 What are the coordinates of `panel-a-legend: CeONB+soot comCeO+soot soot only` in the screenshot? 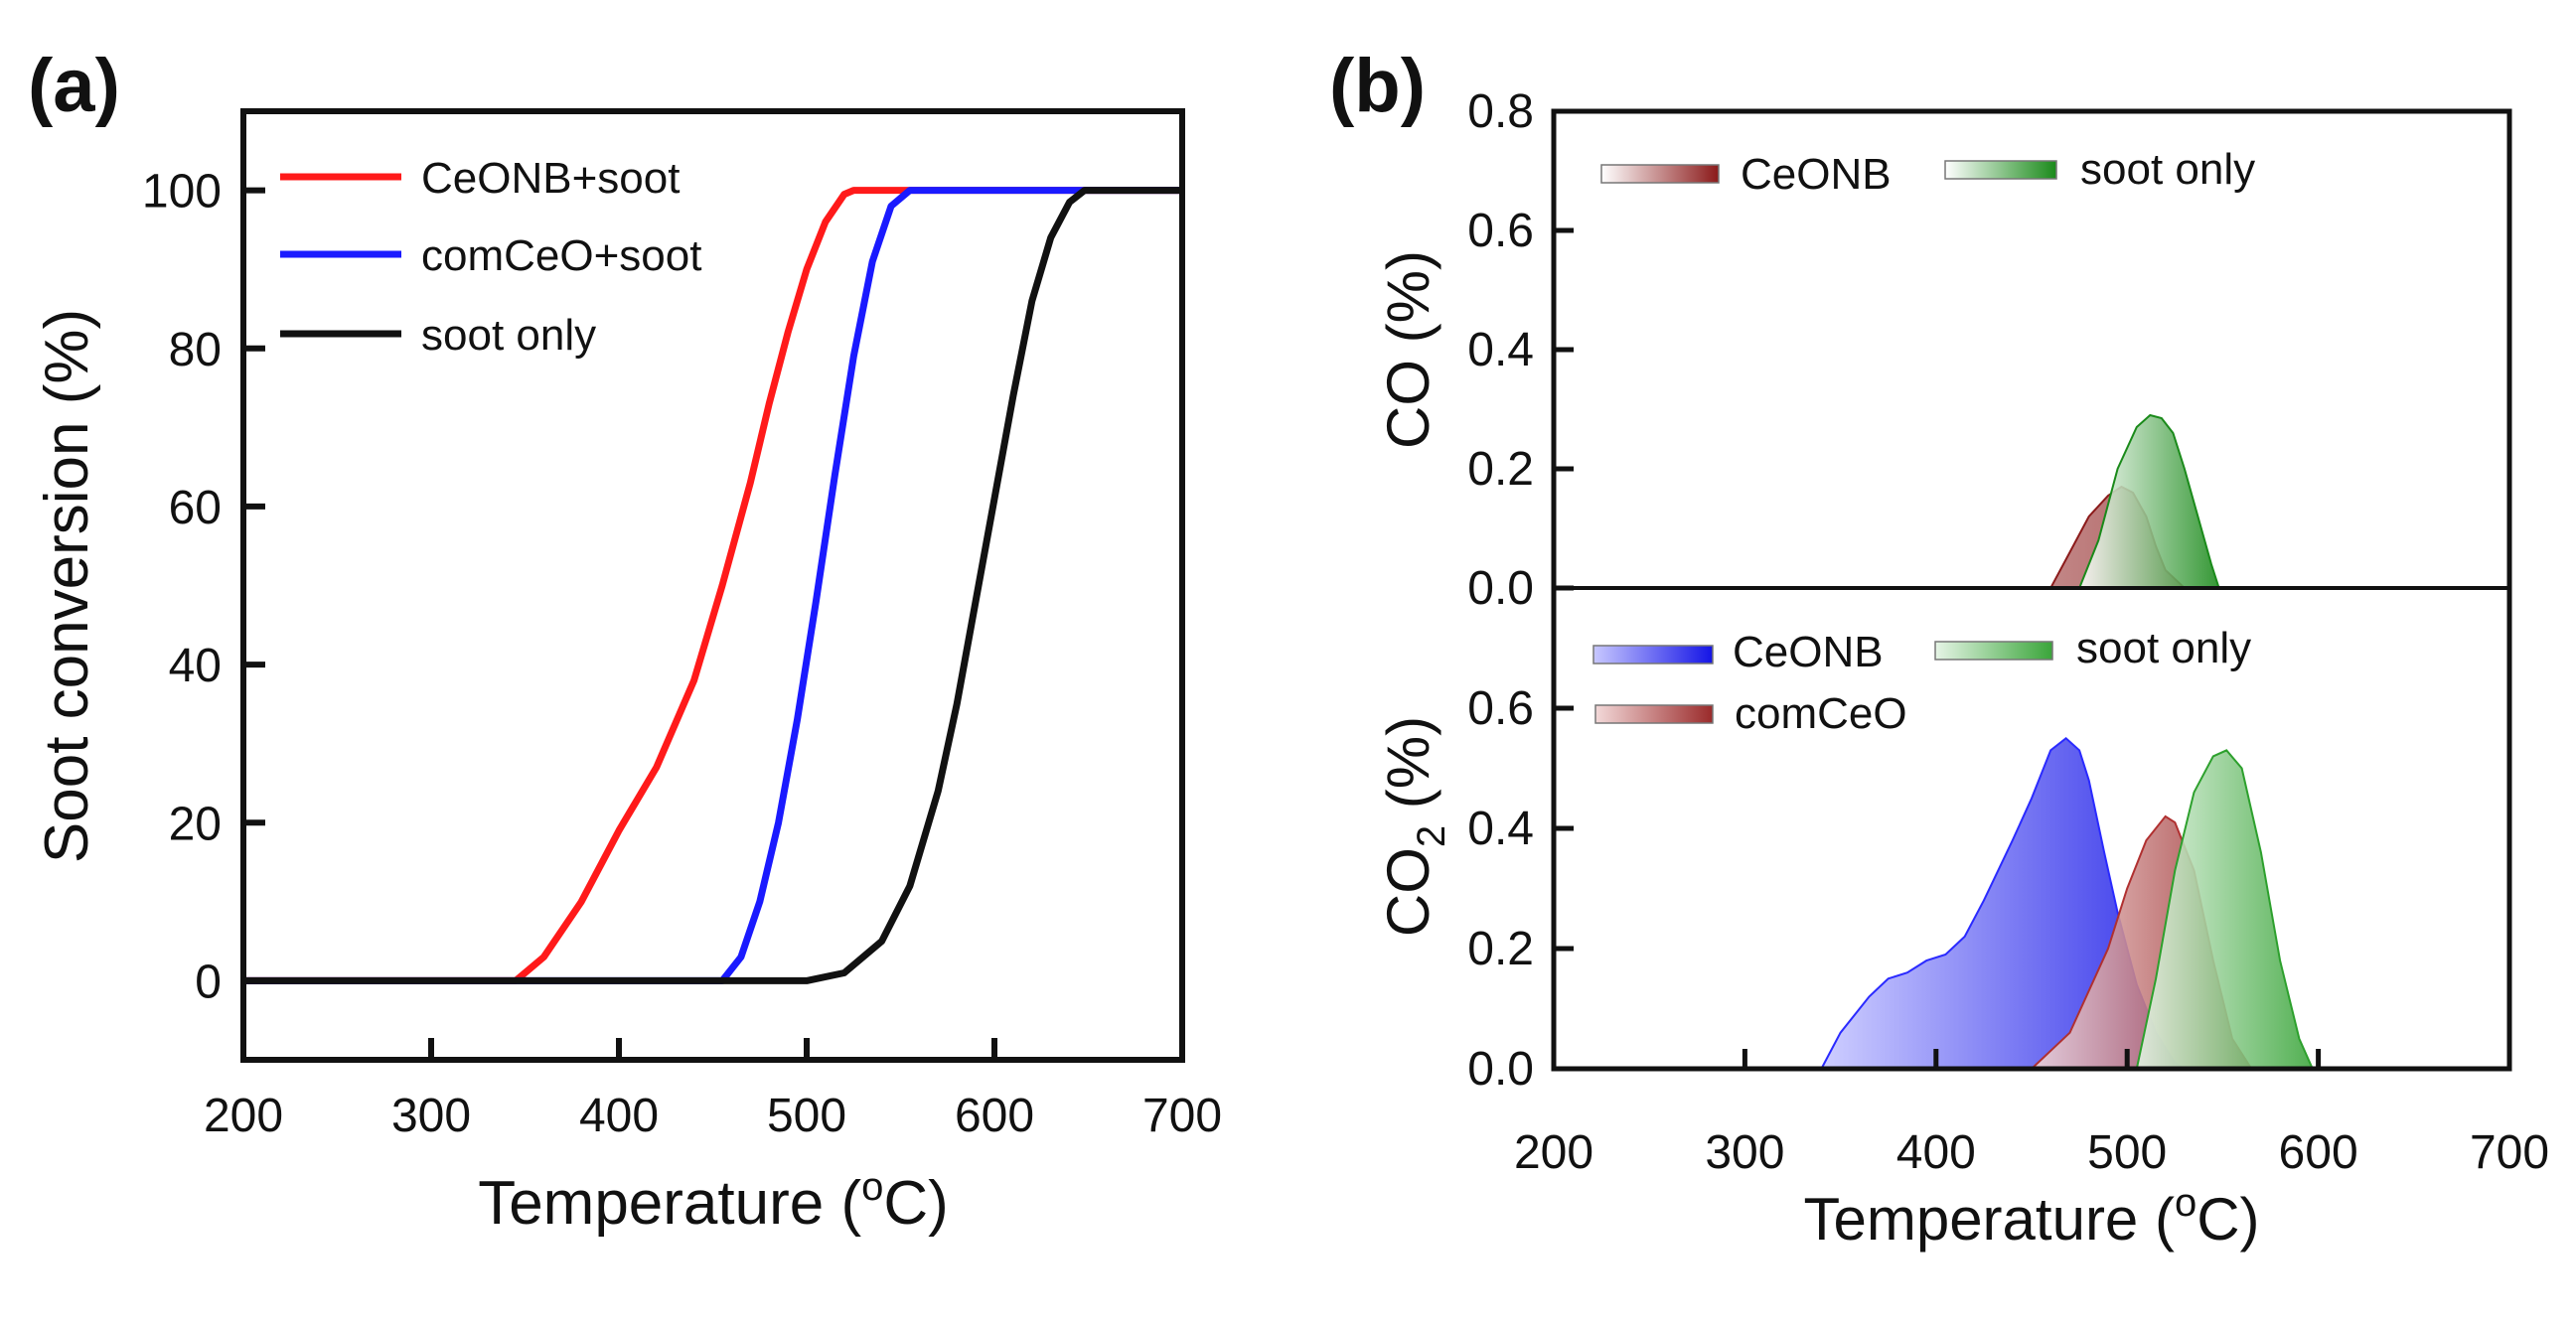 It's located at (490, 257).